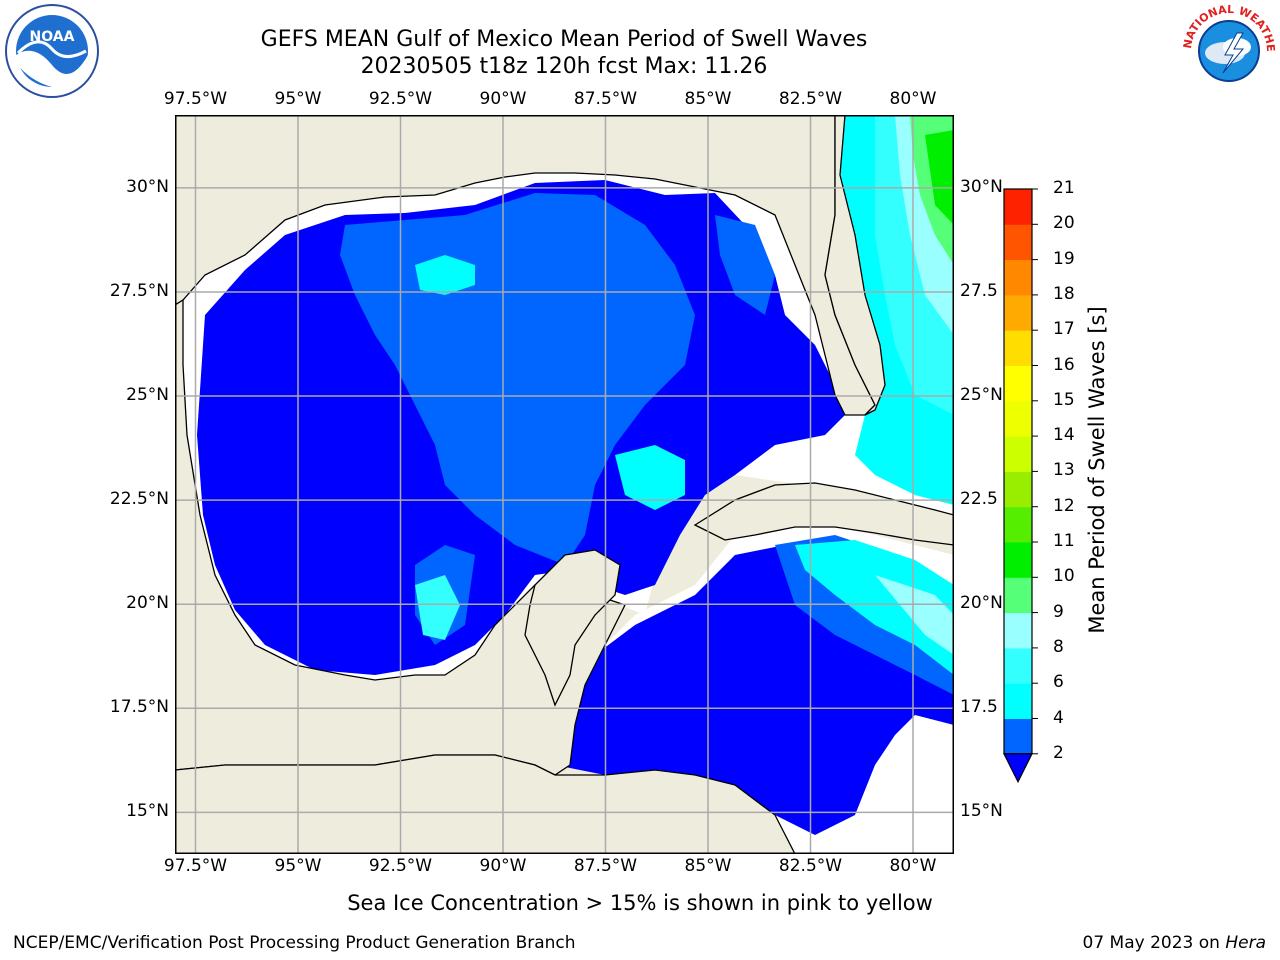  What do you see at coordinates (572, 628) in the screenshot?
I see `land-yucatan` at bounding box center [572, 628].